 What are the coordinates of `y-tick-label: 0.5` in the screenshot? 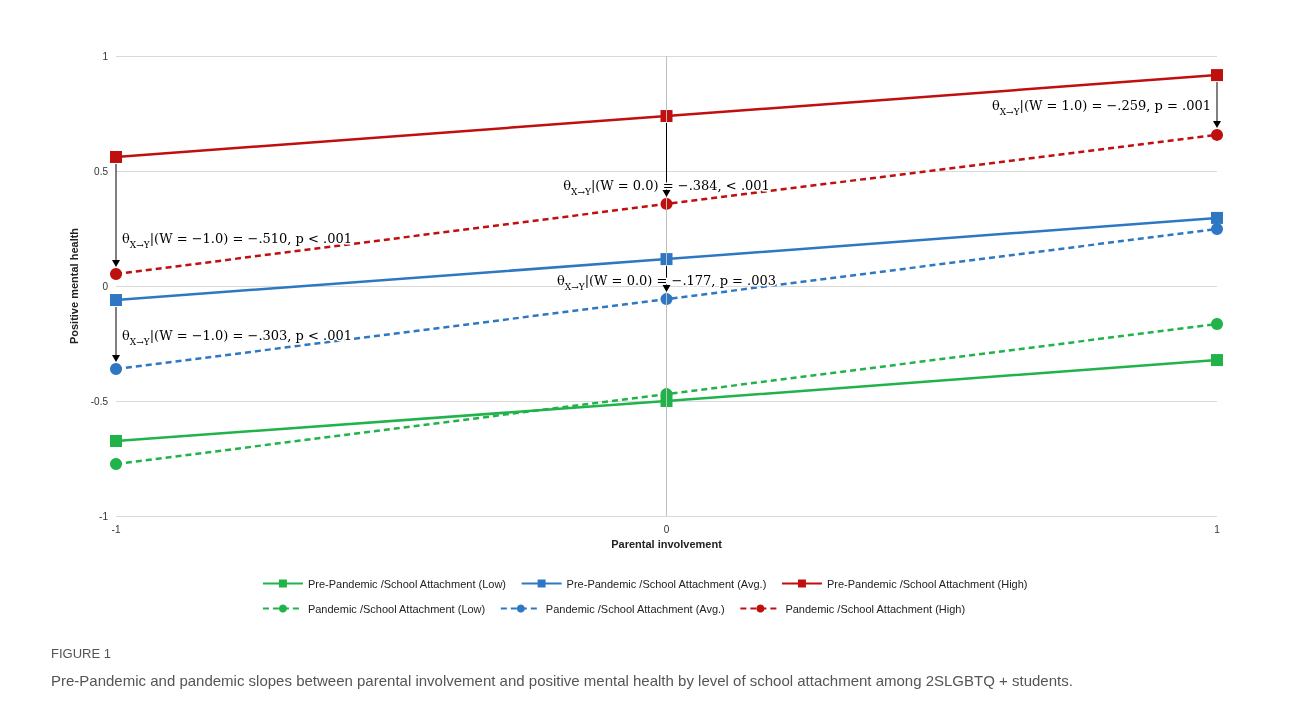 It's located at (101, 171).